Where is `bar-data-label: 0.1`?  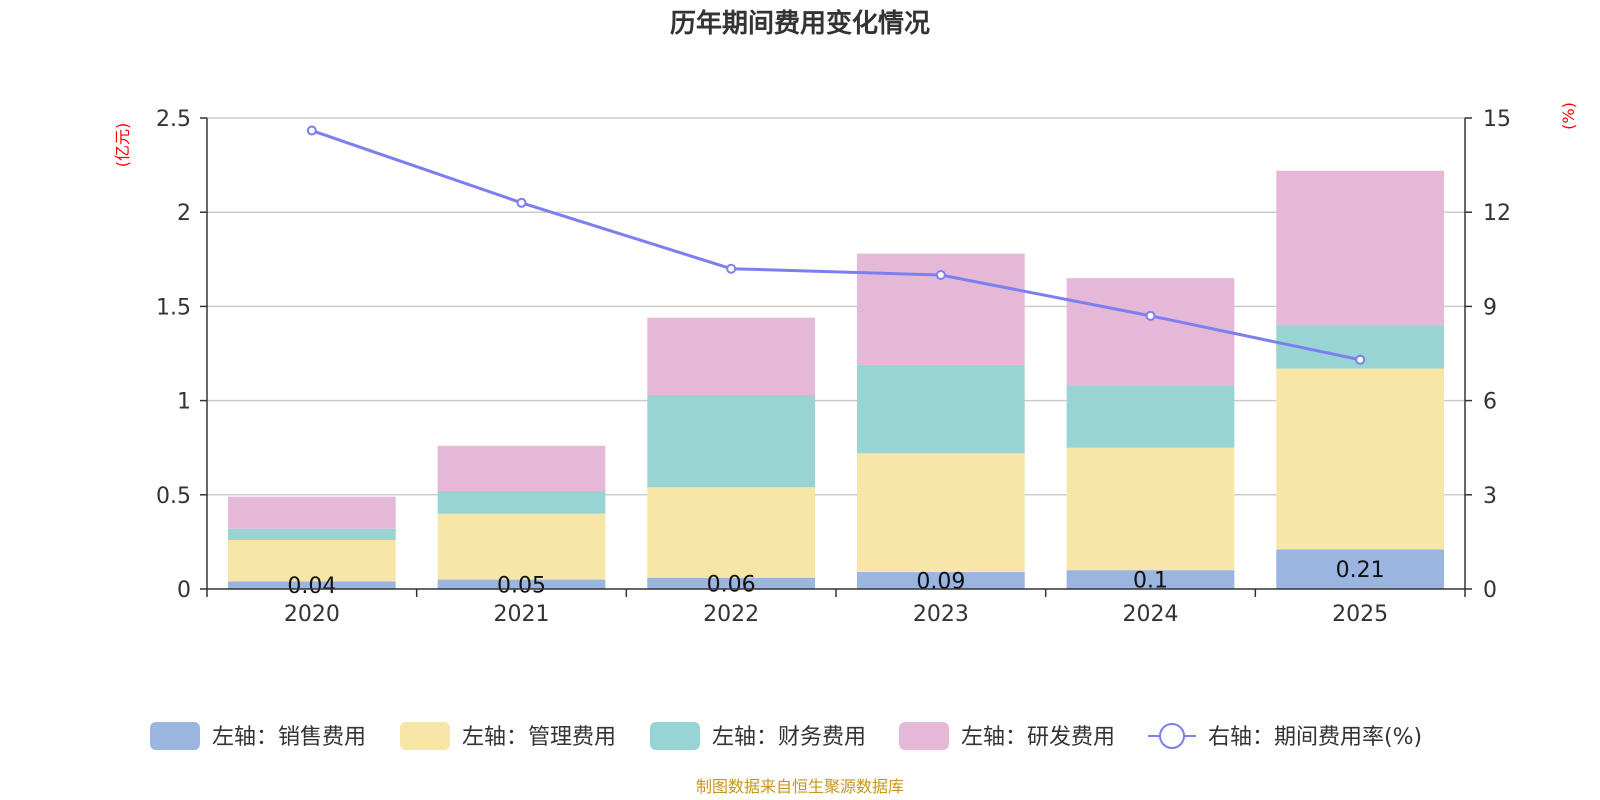 bar-data-label: 0.1 is located at coordinates (1150, 581).